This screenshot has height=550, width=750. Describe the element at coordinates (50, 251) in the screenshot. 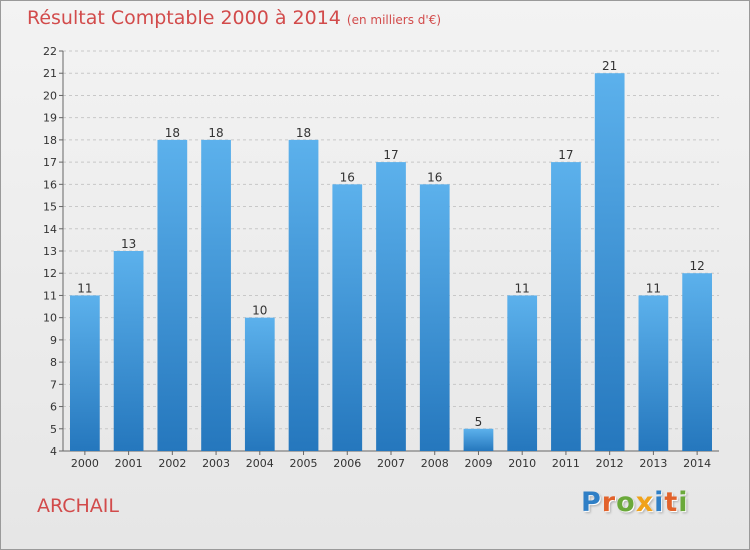

I see `y-tick-label: 13` at that location.